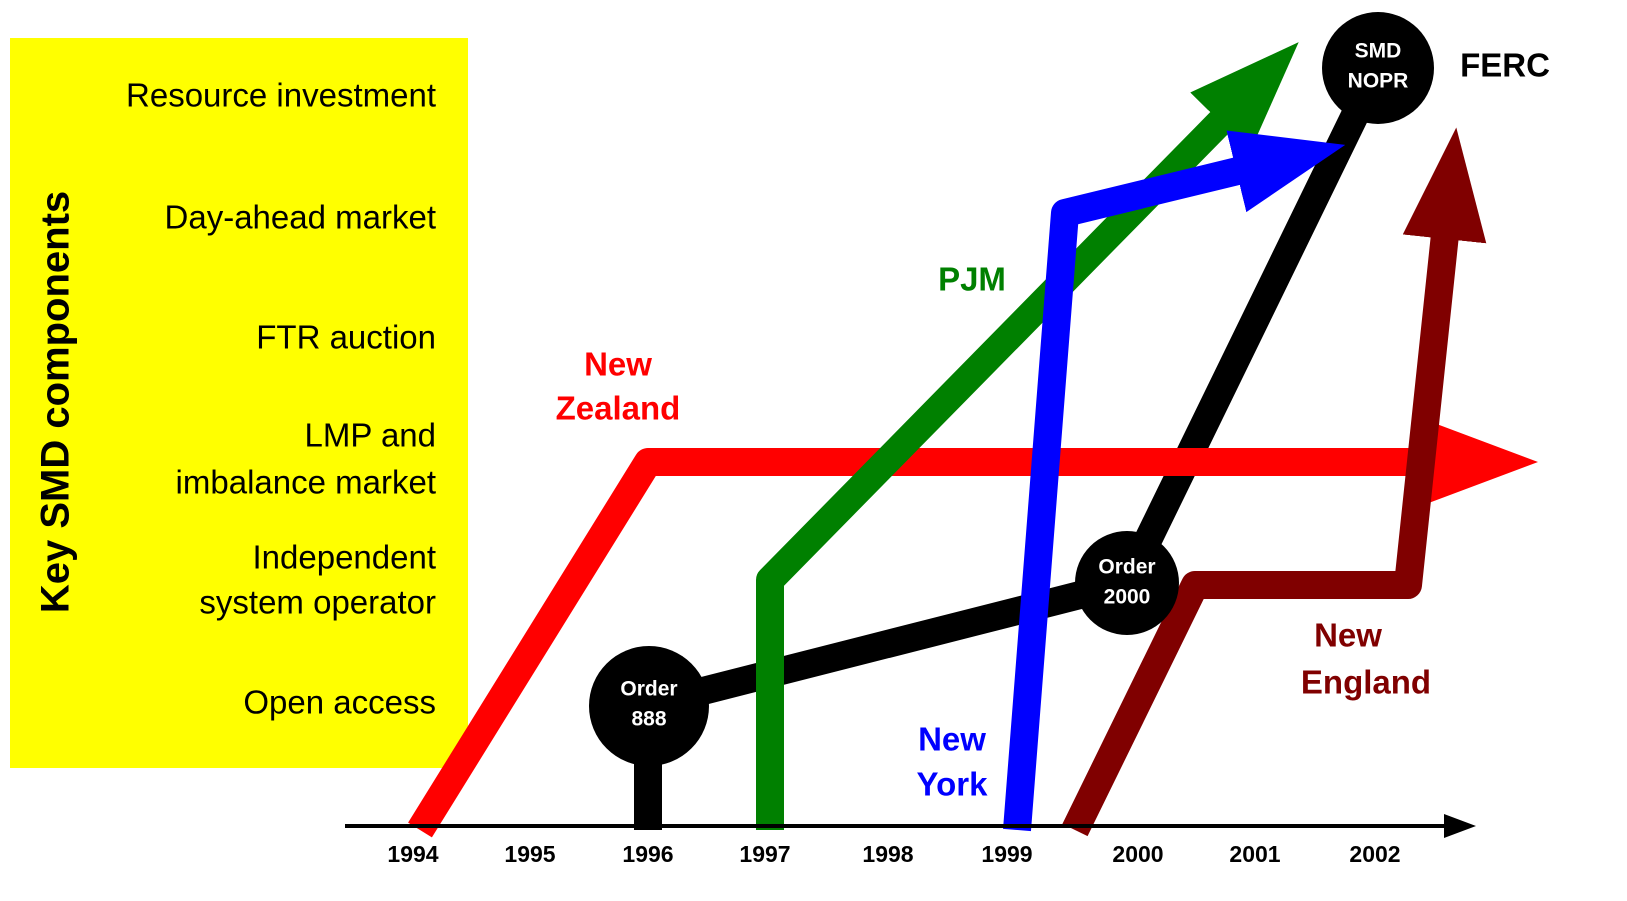  I want to click on track-label: PJM, so click(972, 279).